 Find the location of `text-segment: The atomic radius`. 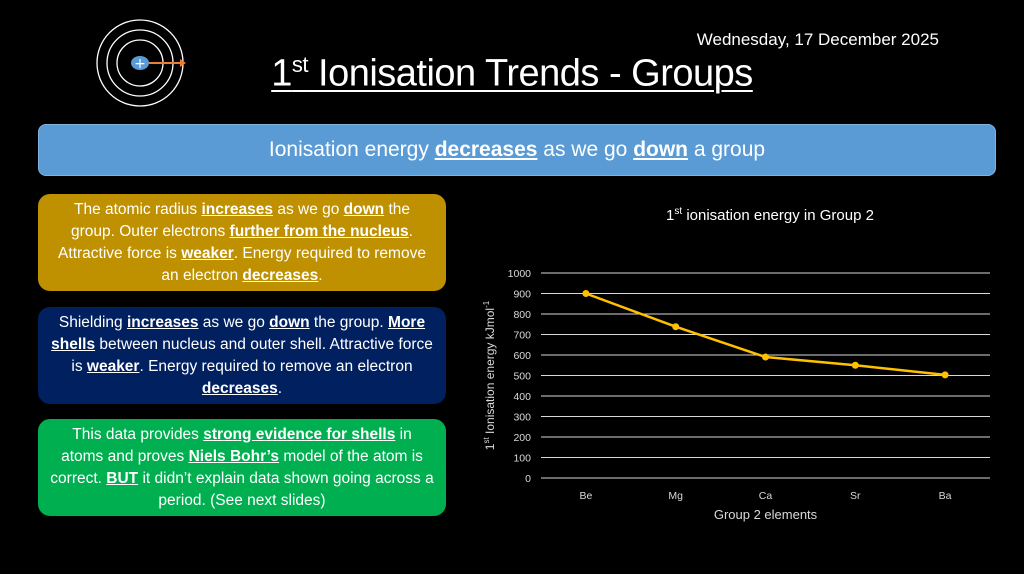

text-segment: The atomic radius is located at coordinates (137, 209).